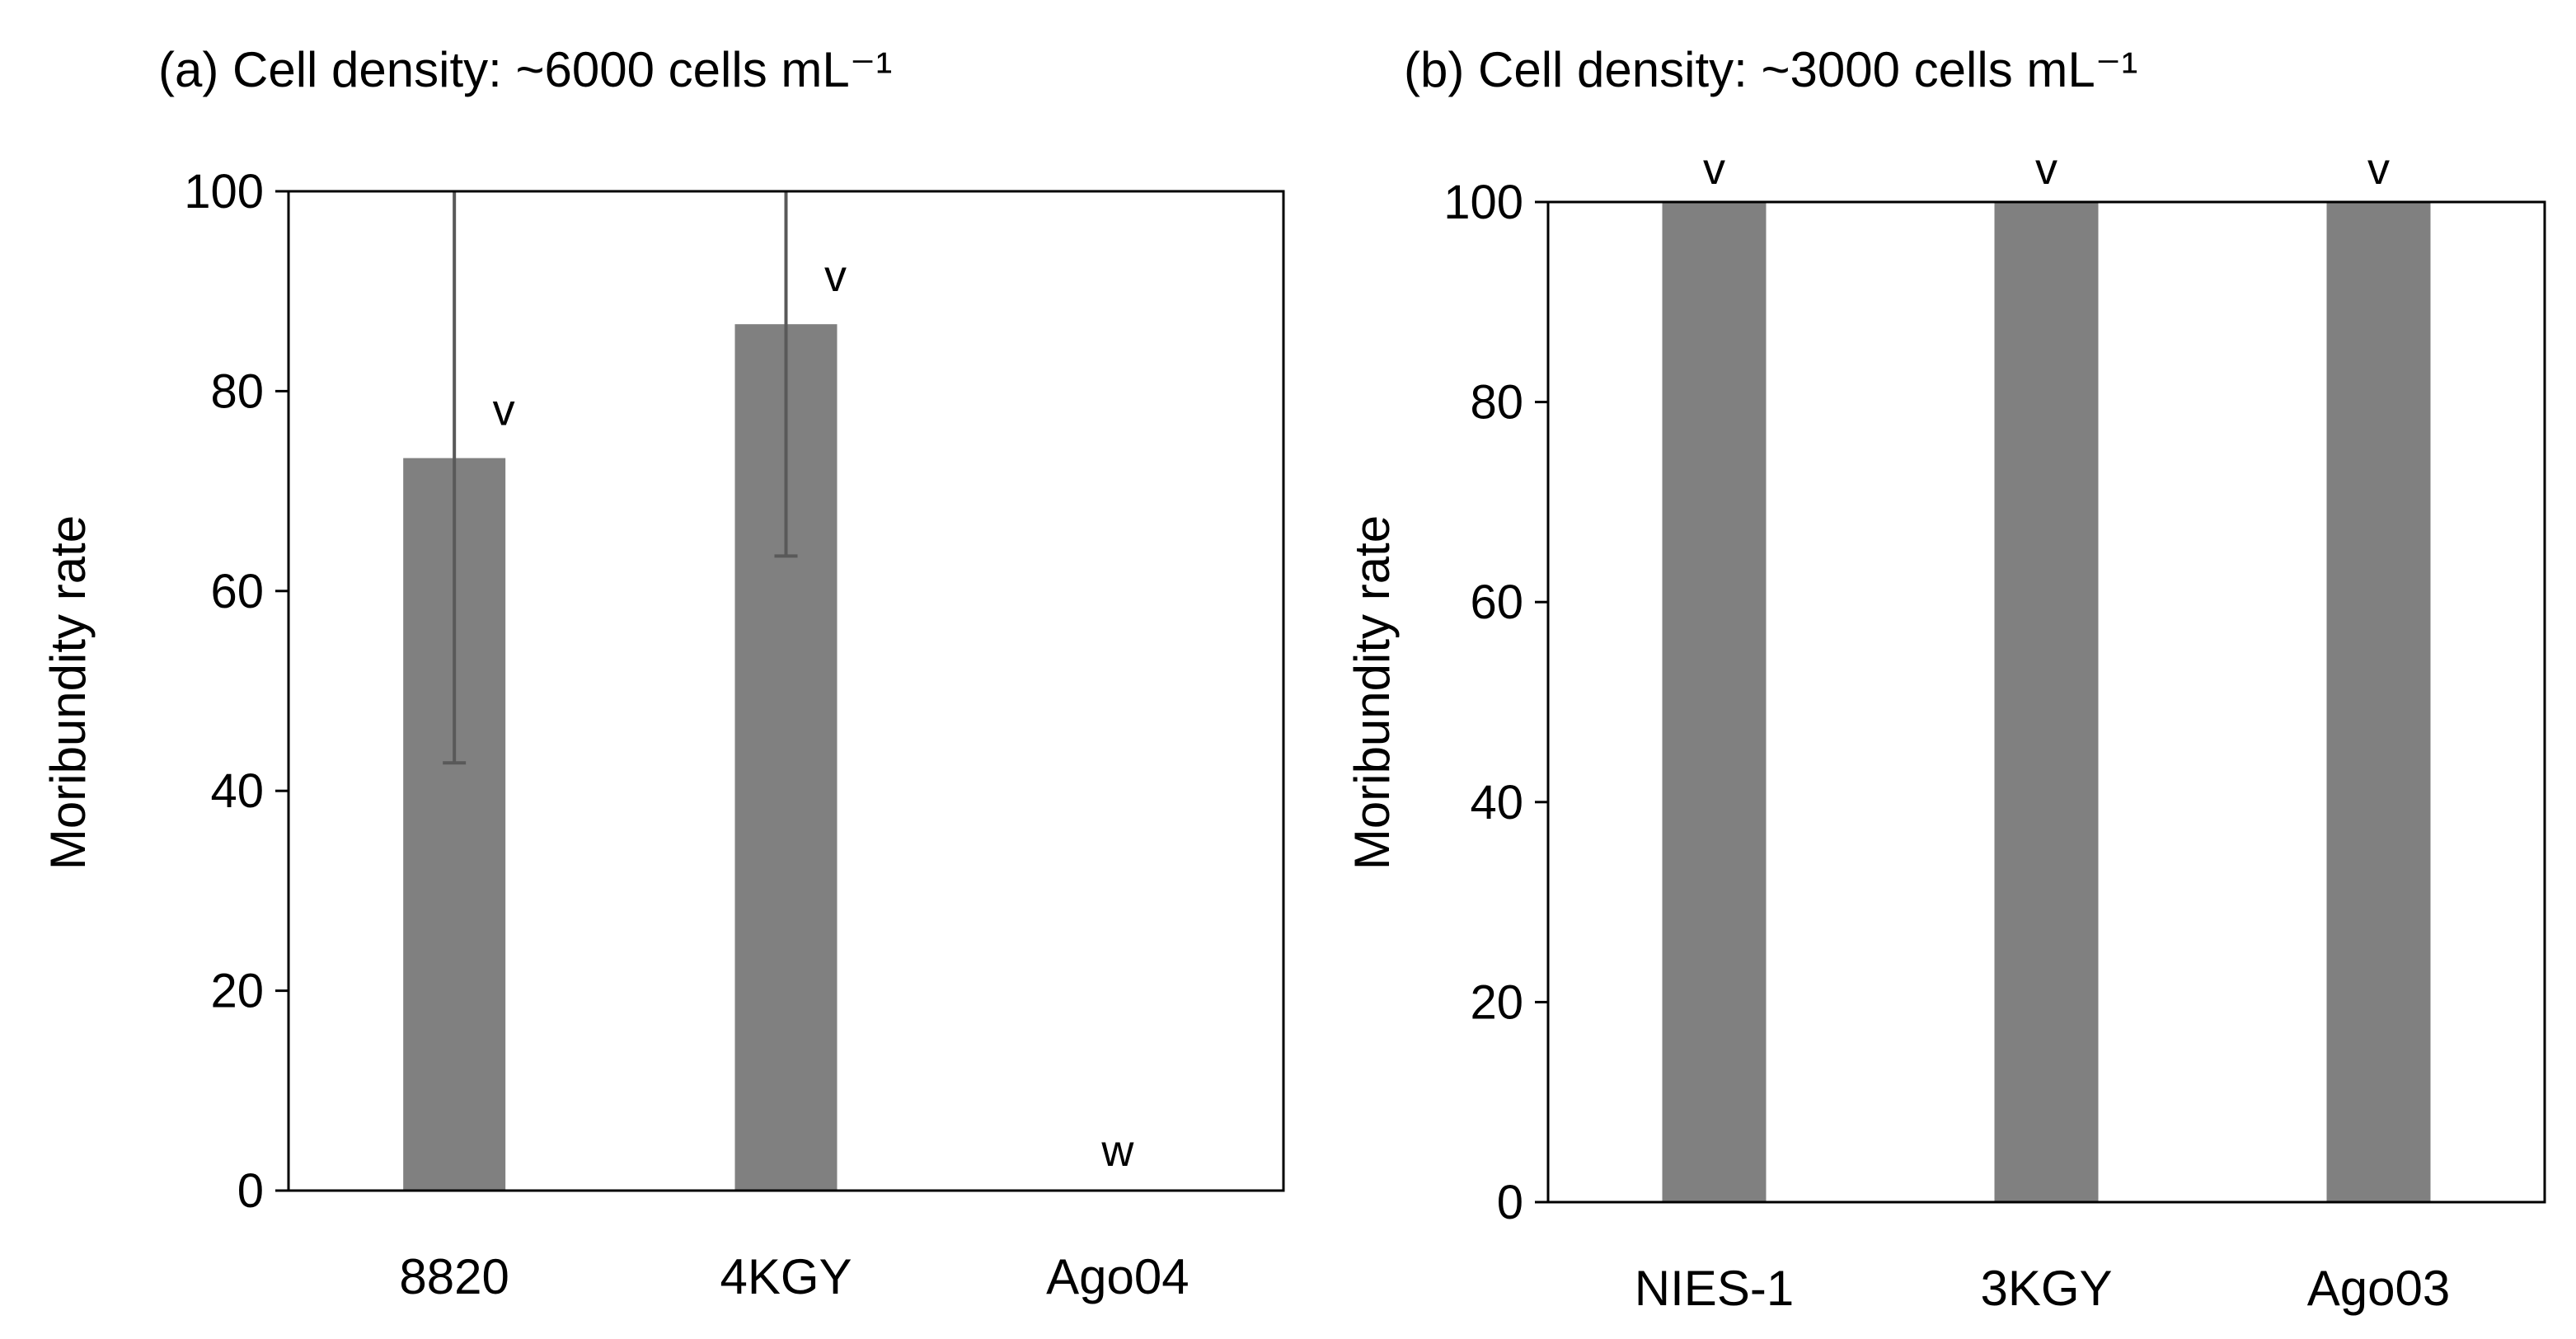  Describe the element at coordinates (1771, 70) in the screenshot. I see `chart-title: (b) Cell density: ~3000 cells mL⁻¹` at that location.